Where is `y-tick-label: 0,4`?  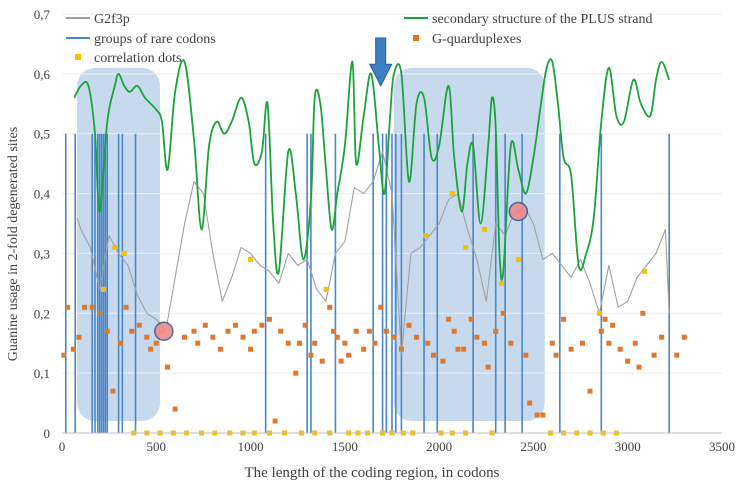 y-tick-label: 0,4 is located at coordinates (42, 194).